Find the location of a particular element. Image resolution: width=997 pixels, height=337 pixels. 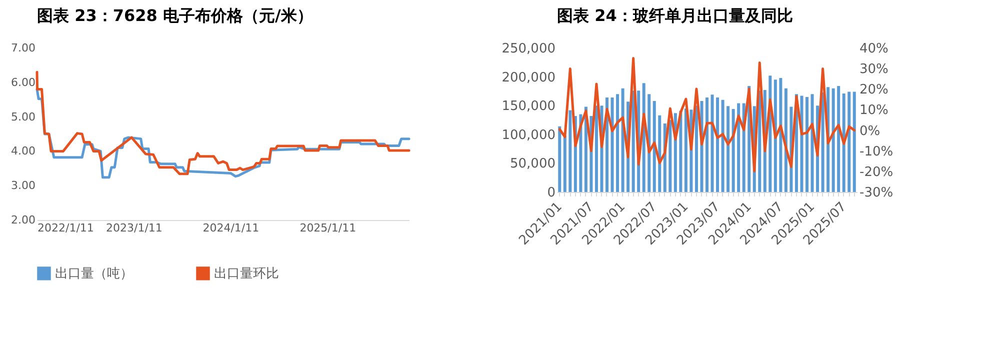

y-tick-label: 0 is located at coordinates (551, 193).